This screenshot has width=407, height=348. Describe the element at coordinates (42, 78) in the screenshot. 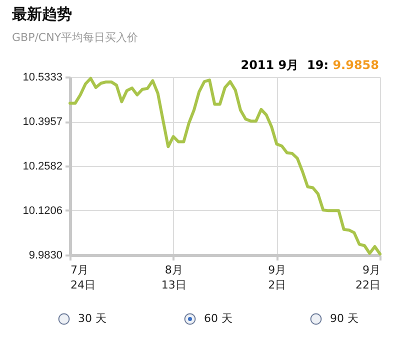

I see `y-tick-label: 10.5333` at that location.